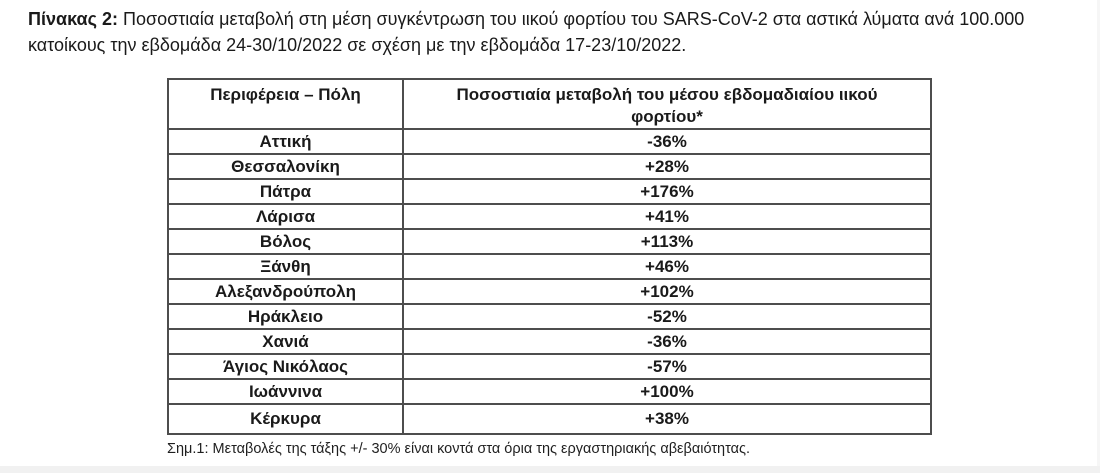  I want to click on table-row: Λάρισα +41%, so click(549, 216).